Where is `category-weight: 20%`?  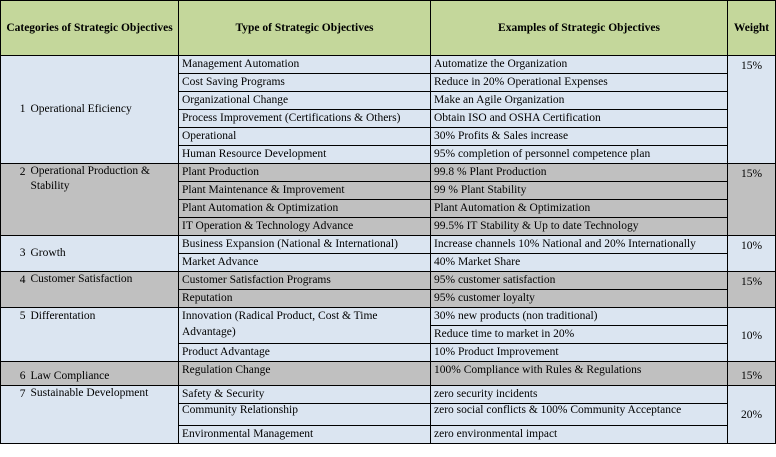 category-weight: 20% is located at coordinates (751, 414).